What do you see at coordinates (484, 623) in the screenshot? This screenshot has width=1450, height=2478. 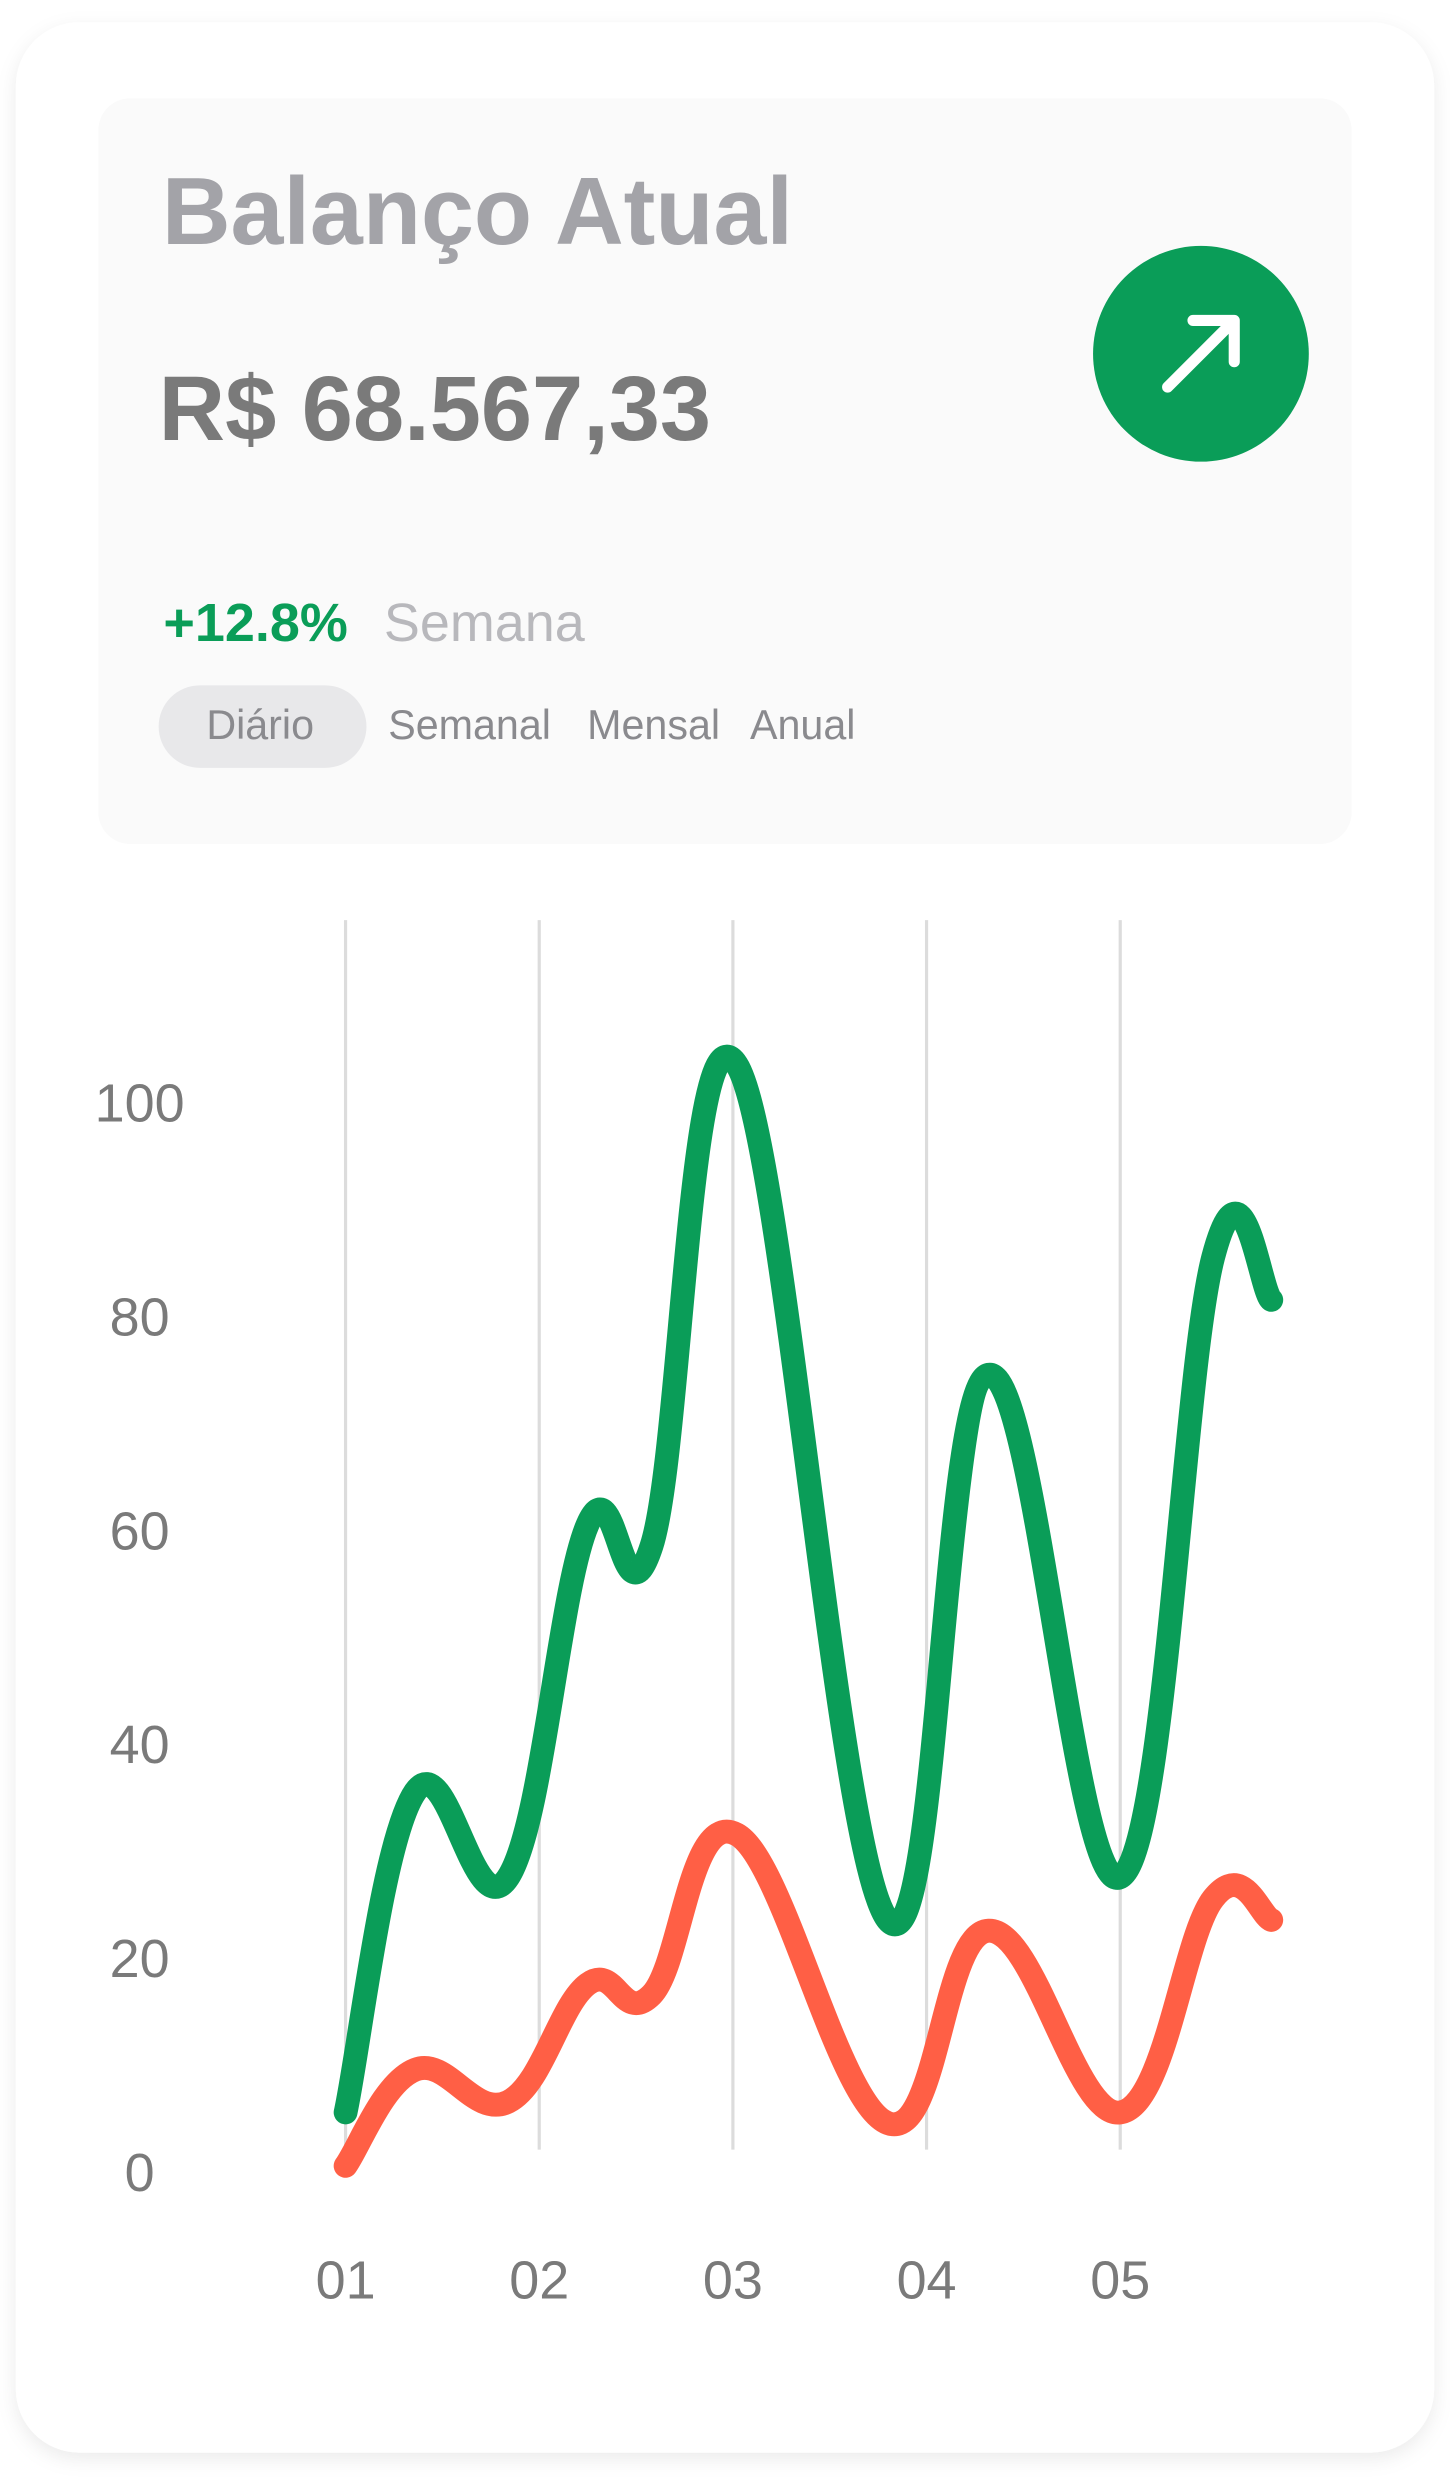 I see `period: Semana` at bounding box center [484, 623].